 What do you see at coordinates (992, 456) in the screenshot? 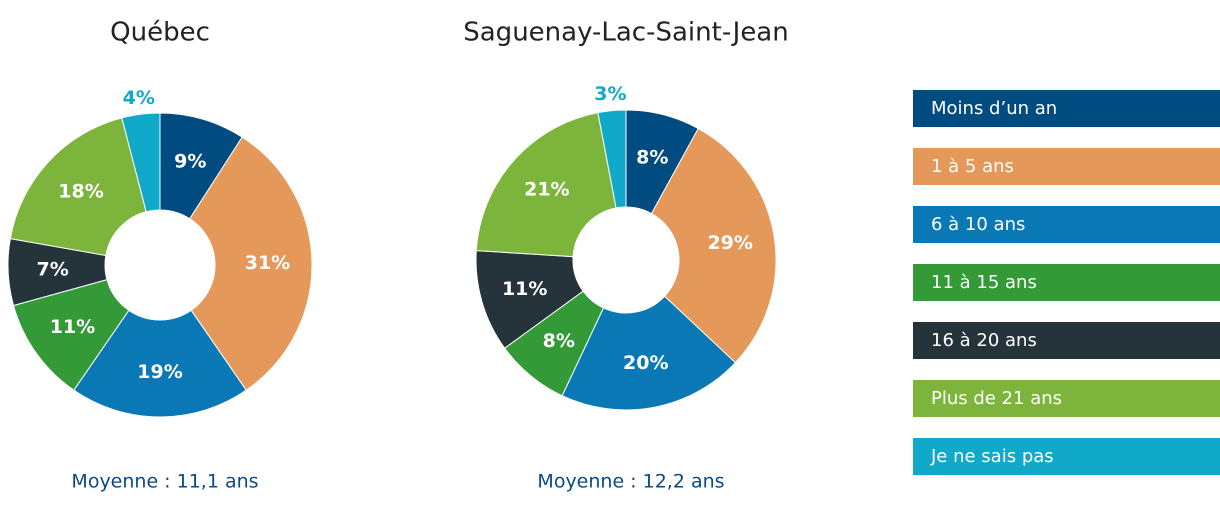
I see `legend-label: Je ne sais pas` at bounding box center [992, 456].